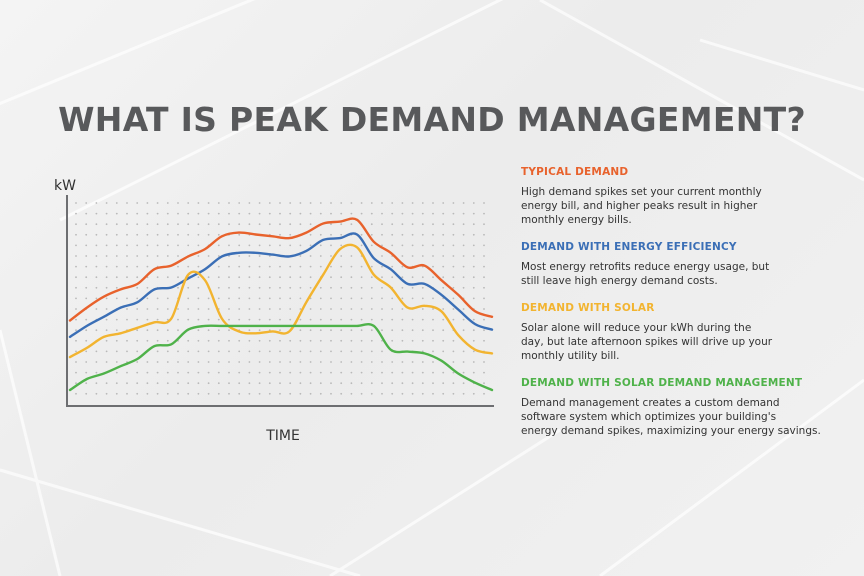 This screenshot has width=864, height=576. Describe the element at coordinates (575, 172) in the screenshot. I see `legend-heading: TYPICAL DEMAND` at that location.